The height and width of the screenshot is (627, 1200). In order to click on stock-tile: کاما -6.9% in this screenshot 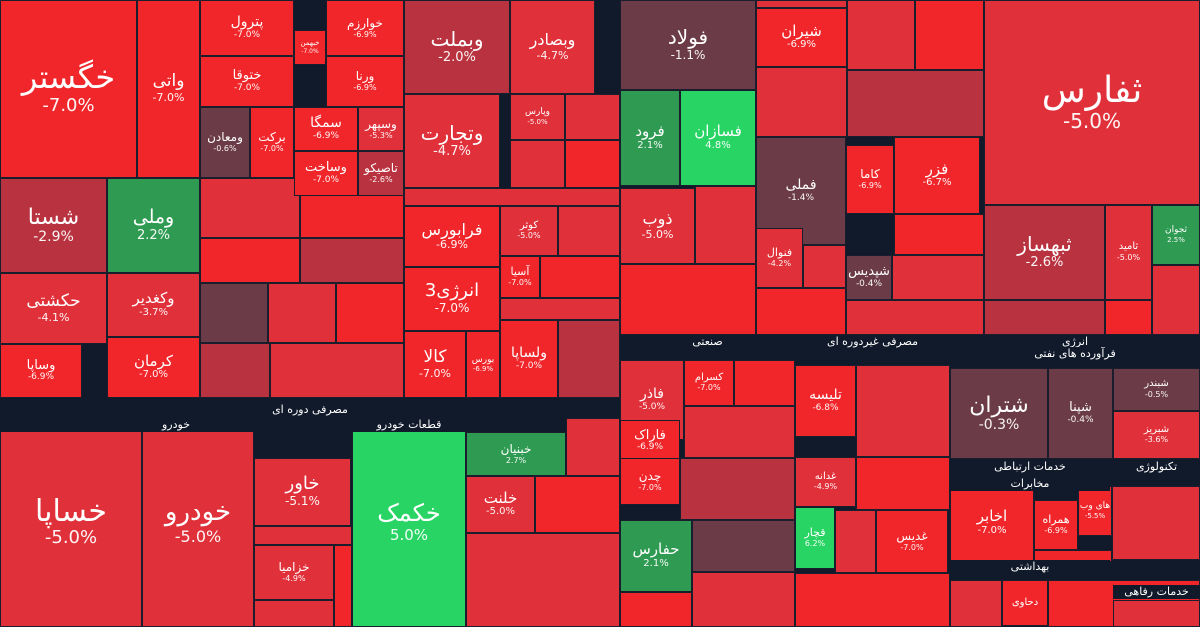, I will do `click(870, 179)`.